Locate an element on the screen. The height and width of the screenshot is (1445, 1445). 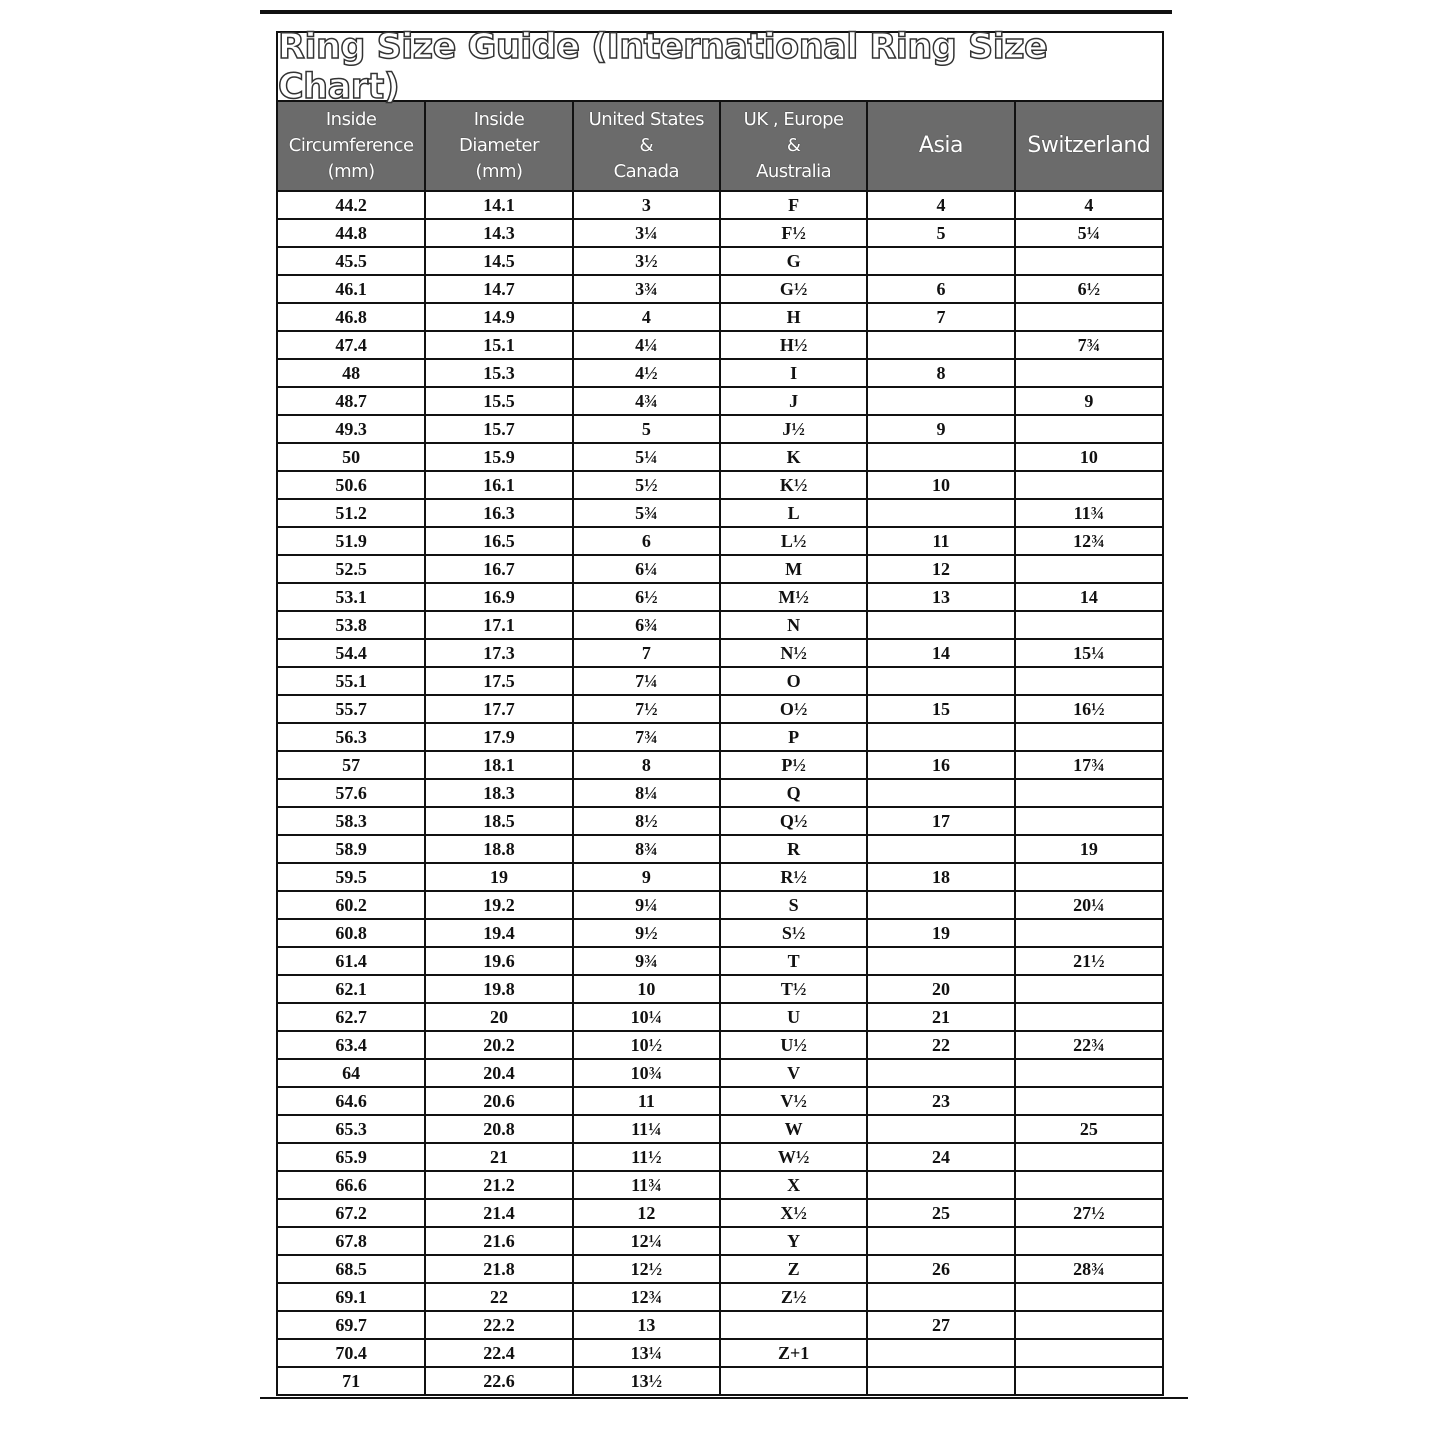
cell-switzerland: 6½ is located at coordinates (1088, 289).